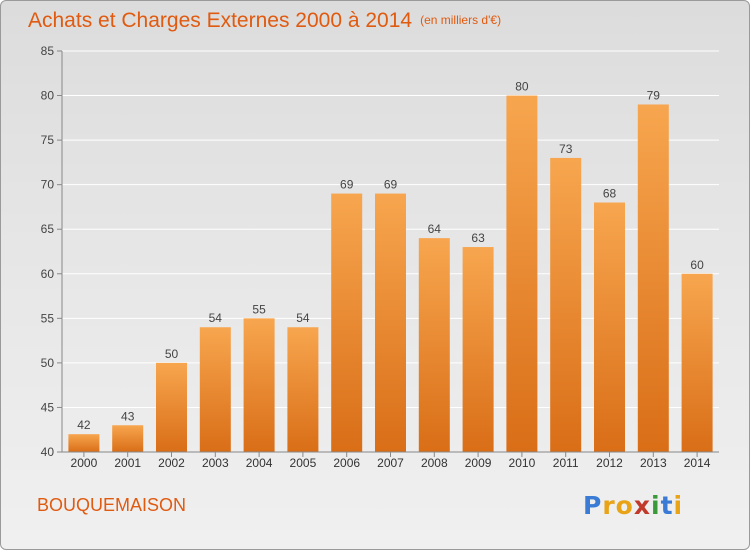 The height and width of the screenshot is (550, 750). Describe the element at coordinates (48, 318) in the screenshot. I see `y-tick-label: 55` at that location.